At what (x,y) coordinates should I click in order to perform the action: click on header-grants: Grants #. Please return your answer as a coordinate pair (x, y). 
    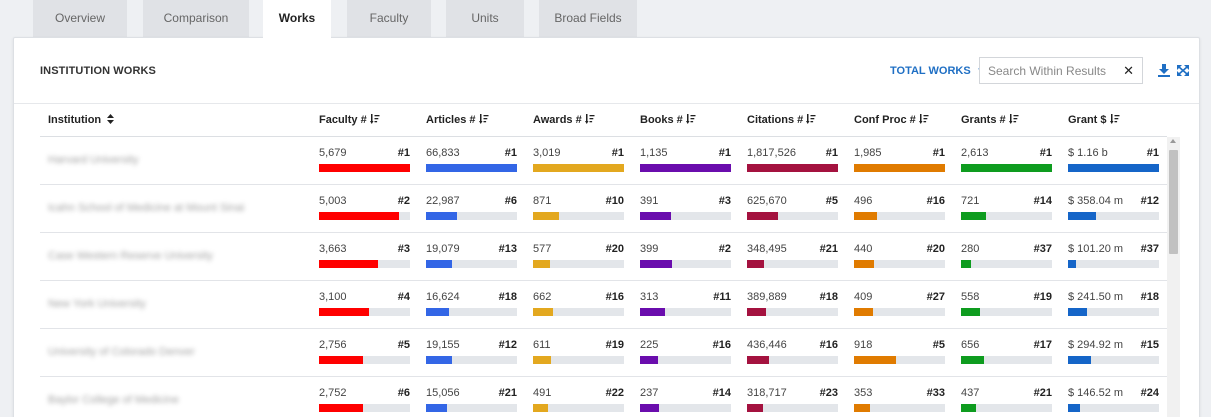
    Looking at the image, I should click on (990, 120).